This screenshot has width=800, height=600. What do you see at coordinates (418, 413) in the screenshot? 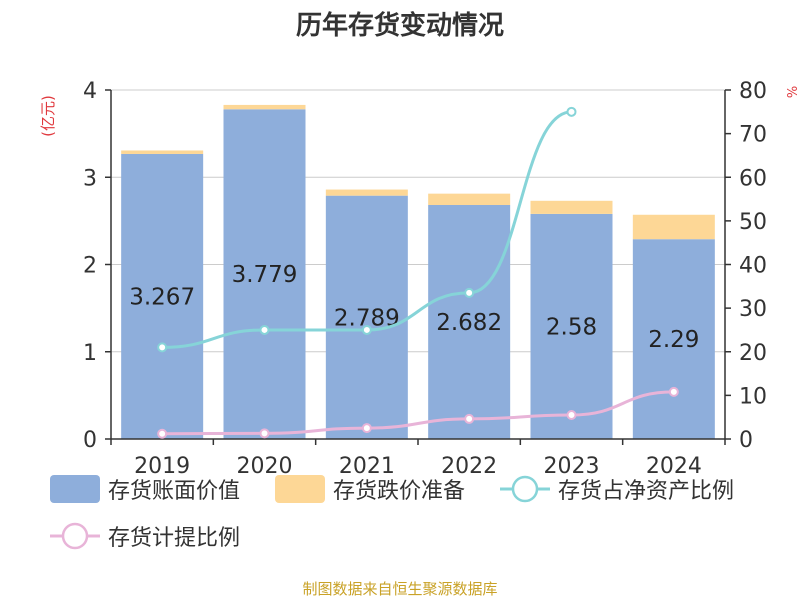
I see `line-provision` at bounding box center [418, 413].